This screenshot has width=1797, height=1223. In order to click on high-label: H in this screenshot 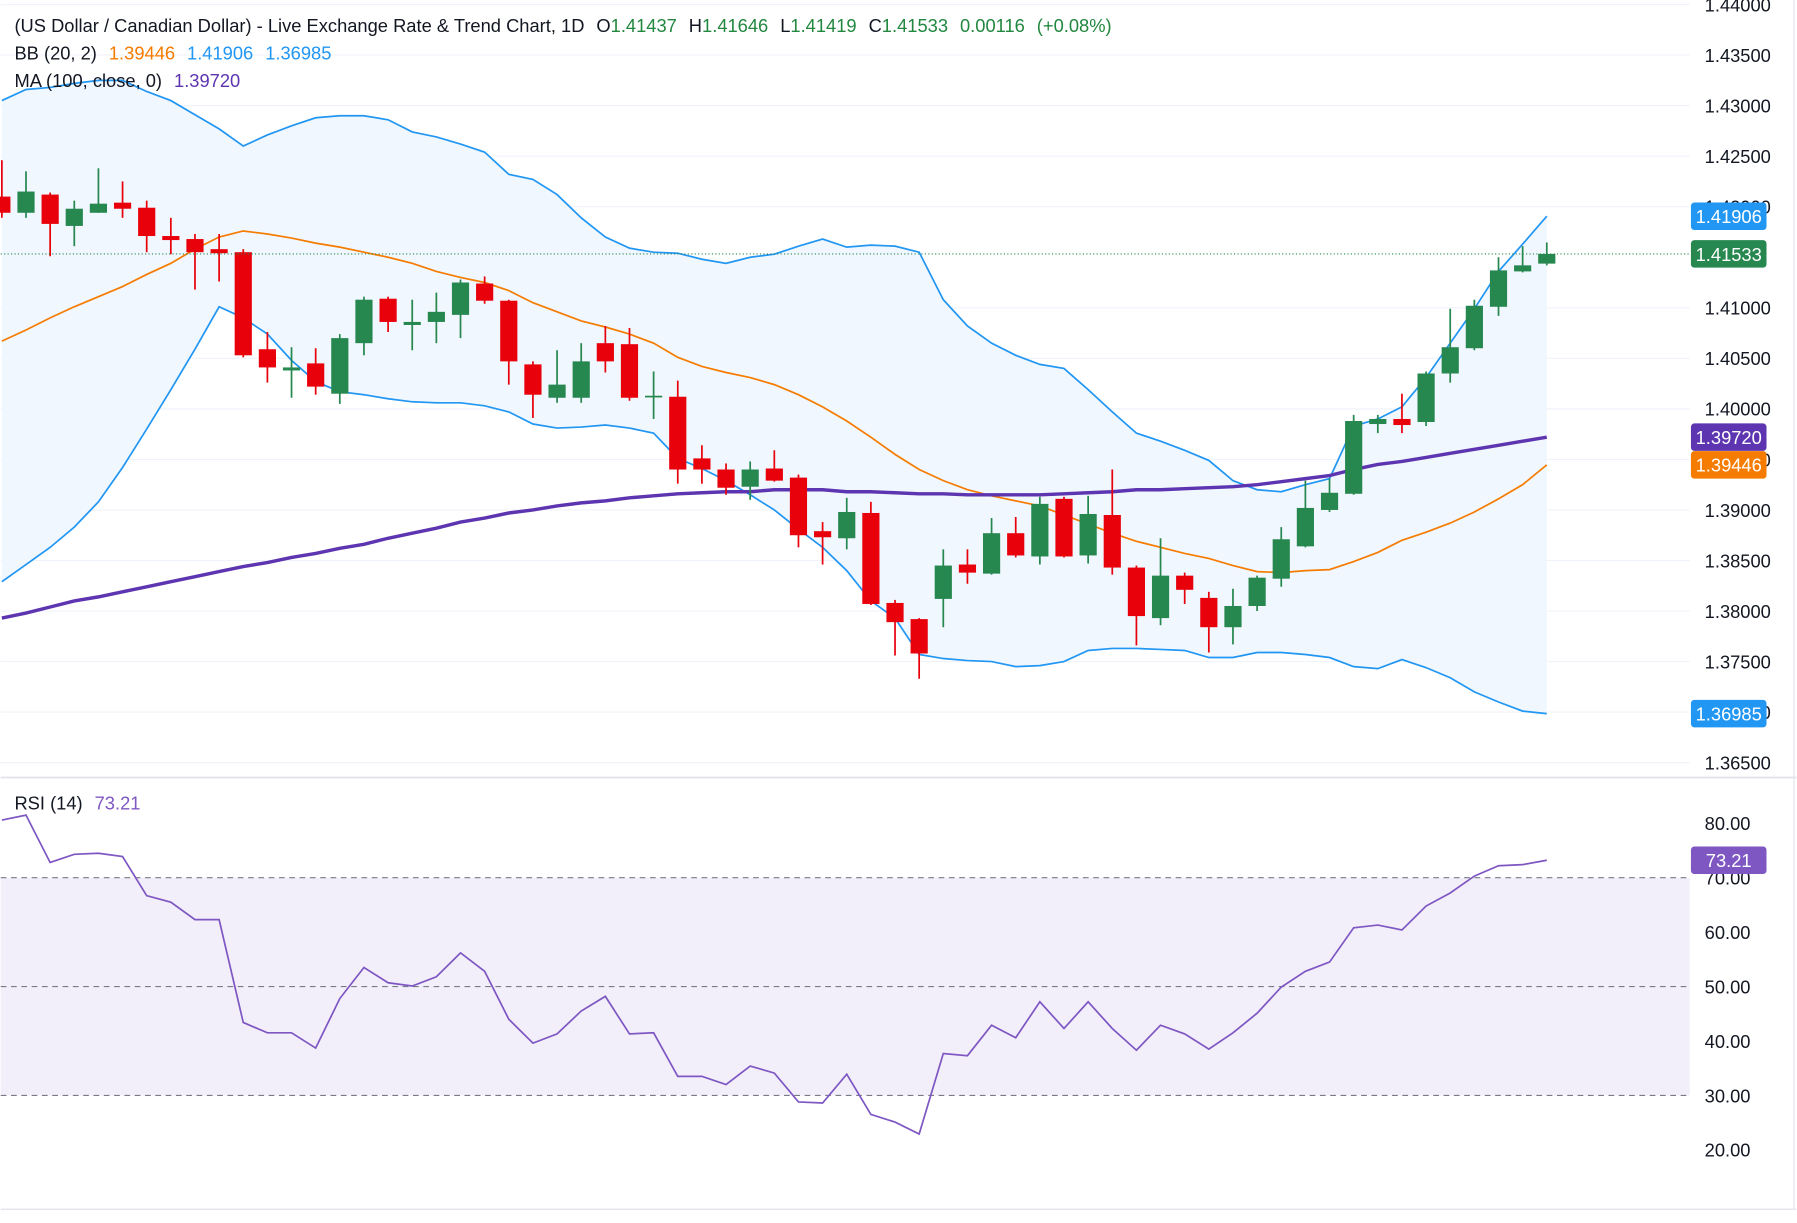, I will do `click(695, 25)`.